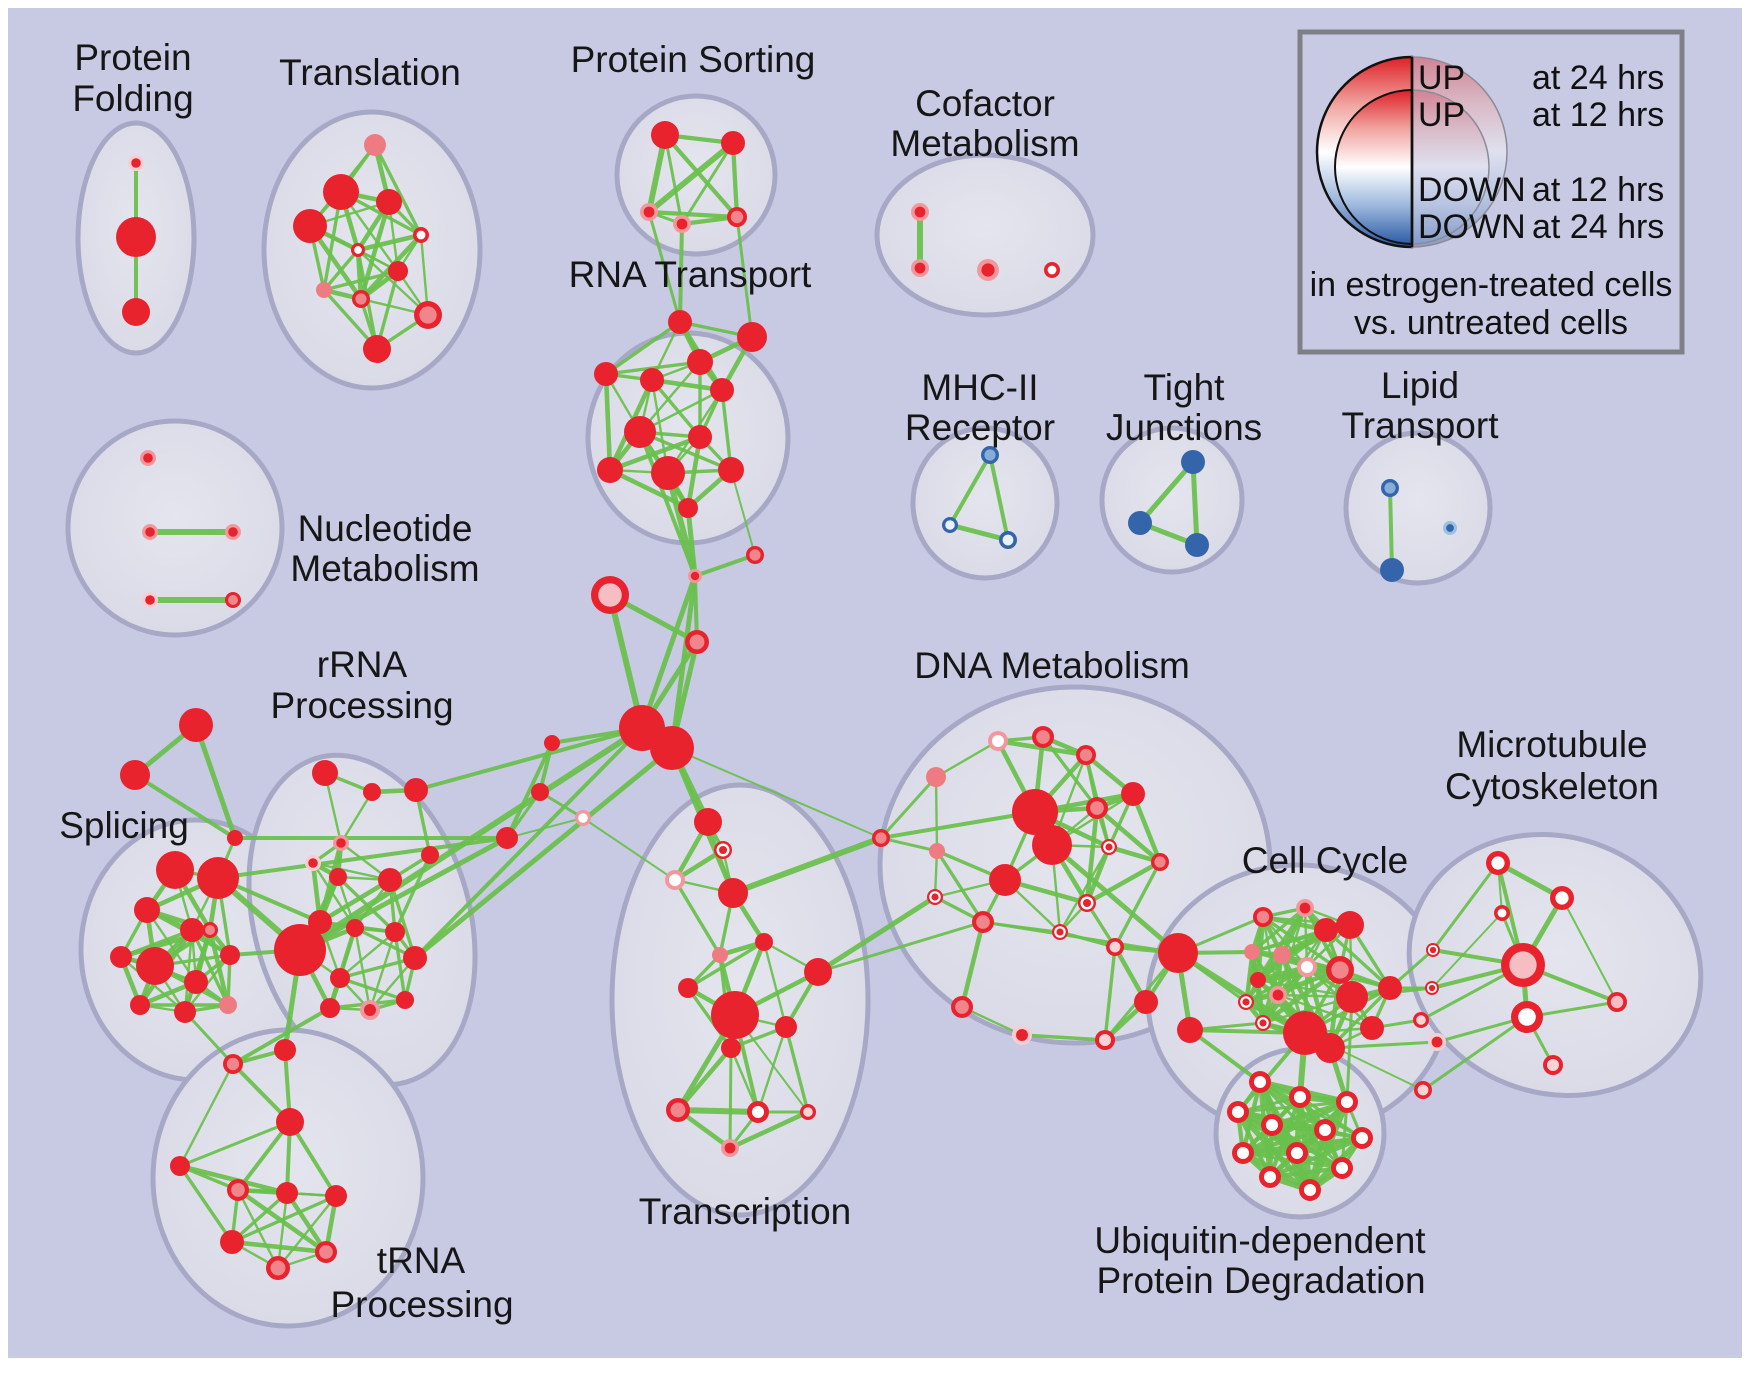 This screenshot has height=1376, width=1750. Describe the element at coordinates (1185, 387) in the screenshot. I see `cluster-label-tj: Tight` at that location.